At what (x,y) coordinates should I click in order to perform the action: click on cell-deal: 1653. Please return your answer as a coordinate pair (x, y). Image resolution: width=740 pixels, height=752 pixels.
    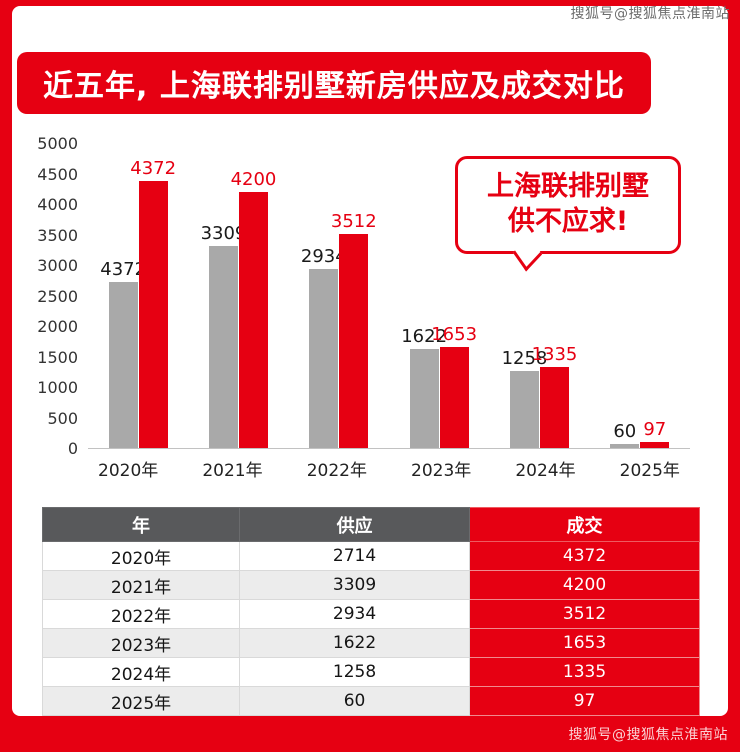
    Looking at the image, I should click on (584, 643).